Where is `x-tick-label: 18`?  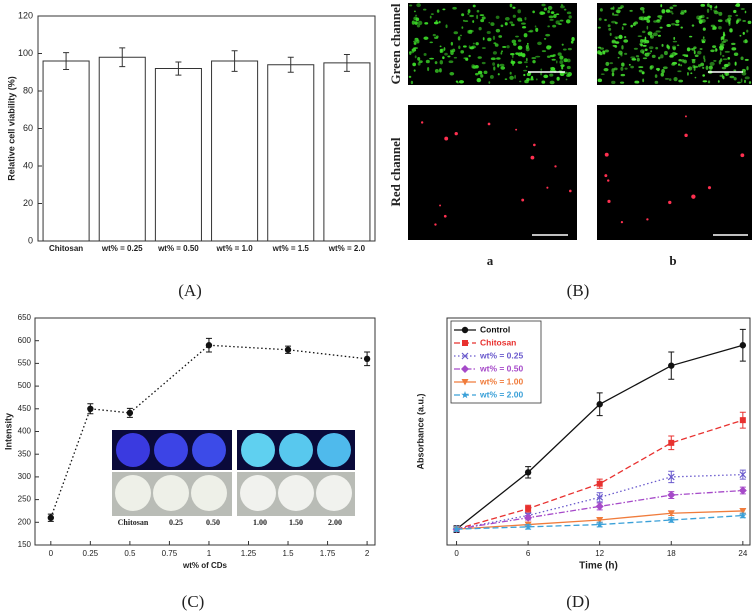
x-tick-label: 18 is located at coordinates (671, 553).